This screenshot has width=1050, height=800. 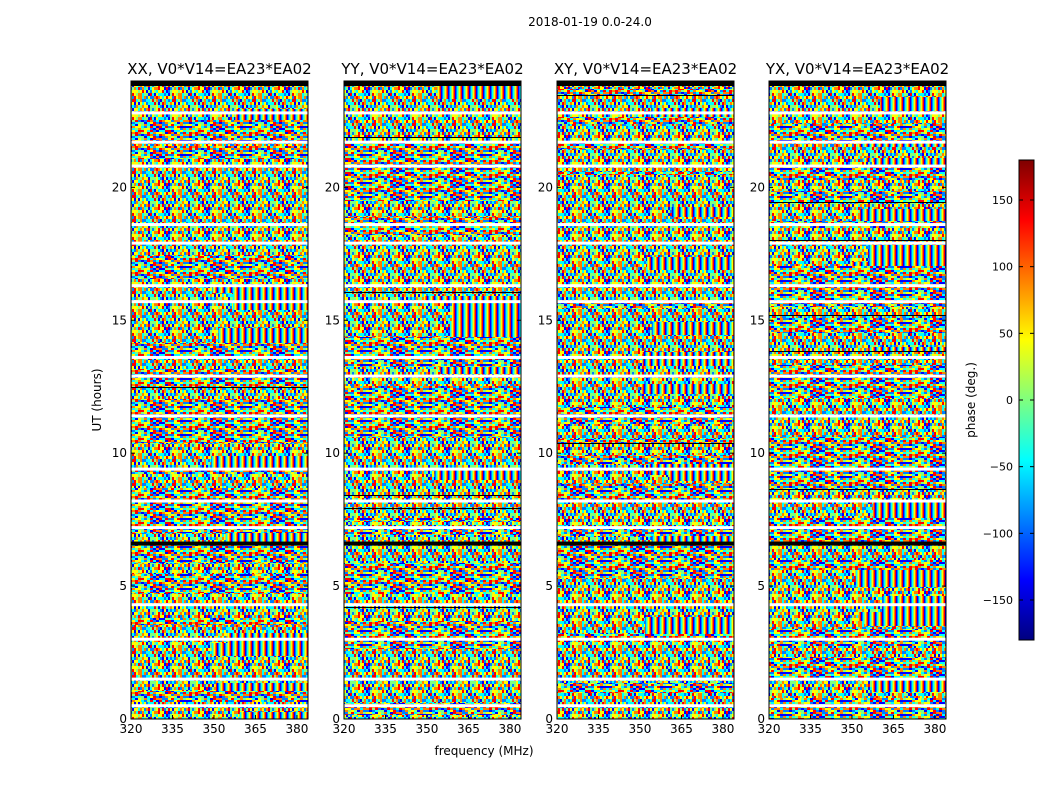 What do you see at coordinates (857, 69) in the screenshot?
I see `panel-title: YX, V0*V14=EA23*EA02` at bounding box center [857, 69].